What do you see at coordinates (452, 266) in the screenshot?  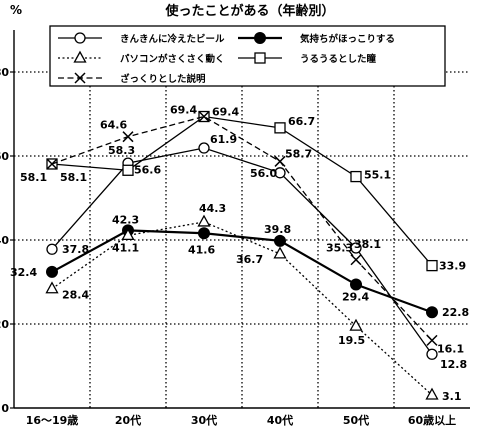 I see `data-label: 33.9` at bounding box center [452, 266].